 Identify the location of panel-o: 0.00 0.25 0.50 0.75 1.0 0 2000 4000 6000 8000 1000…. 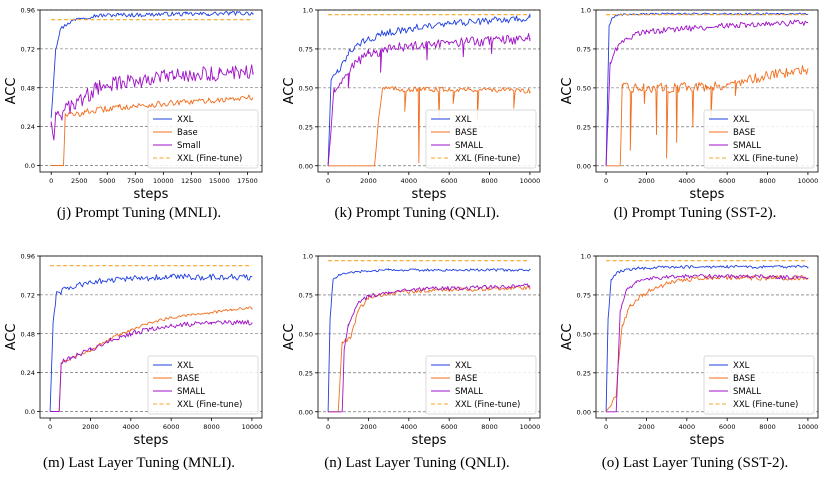
(692, 348).